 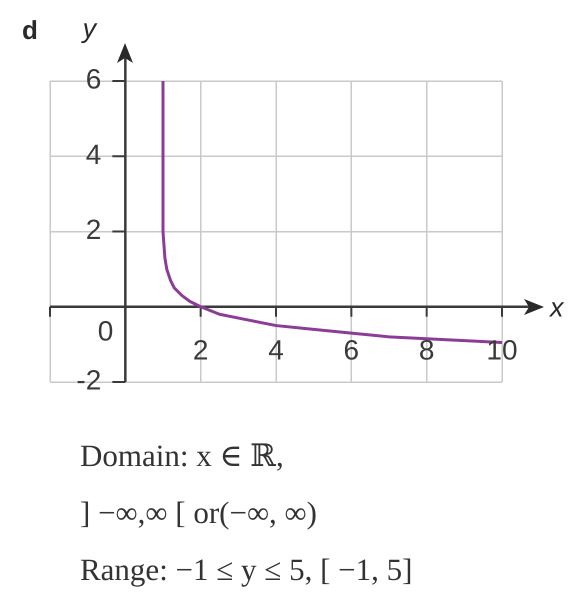 What do you see at coordinates (30, 30) in the screenshot?
I see `chart-title: d` at bounding box center [30, 30].